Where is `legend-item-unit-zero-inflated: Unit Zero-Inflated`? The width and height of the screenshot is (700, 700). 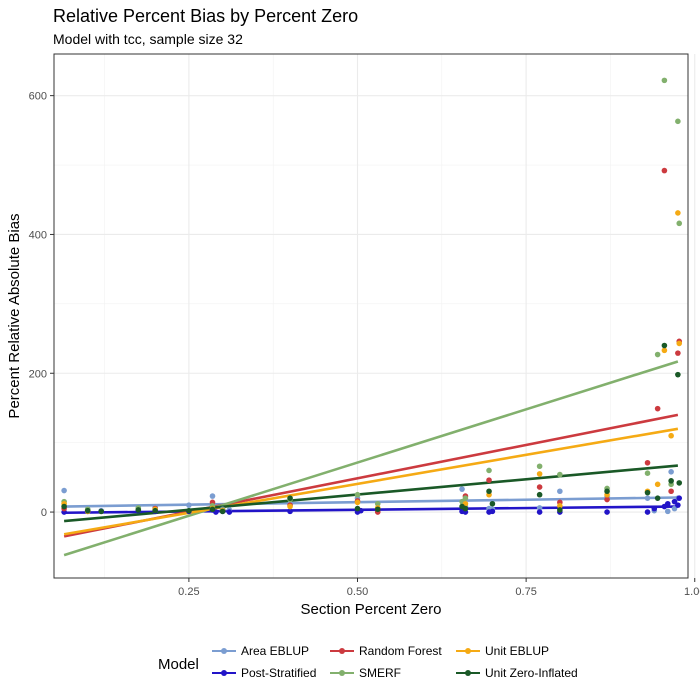 legend-item-unit-zero-inflated: Unit Zero-Inflated is located at coordinates (517, 673).